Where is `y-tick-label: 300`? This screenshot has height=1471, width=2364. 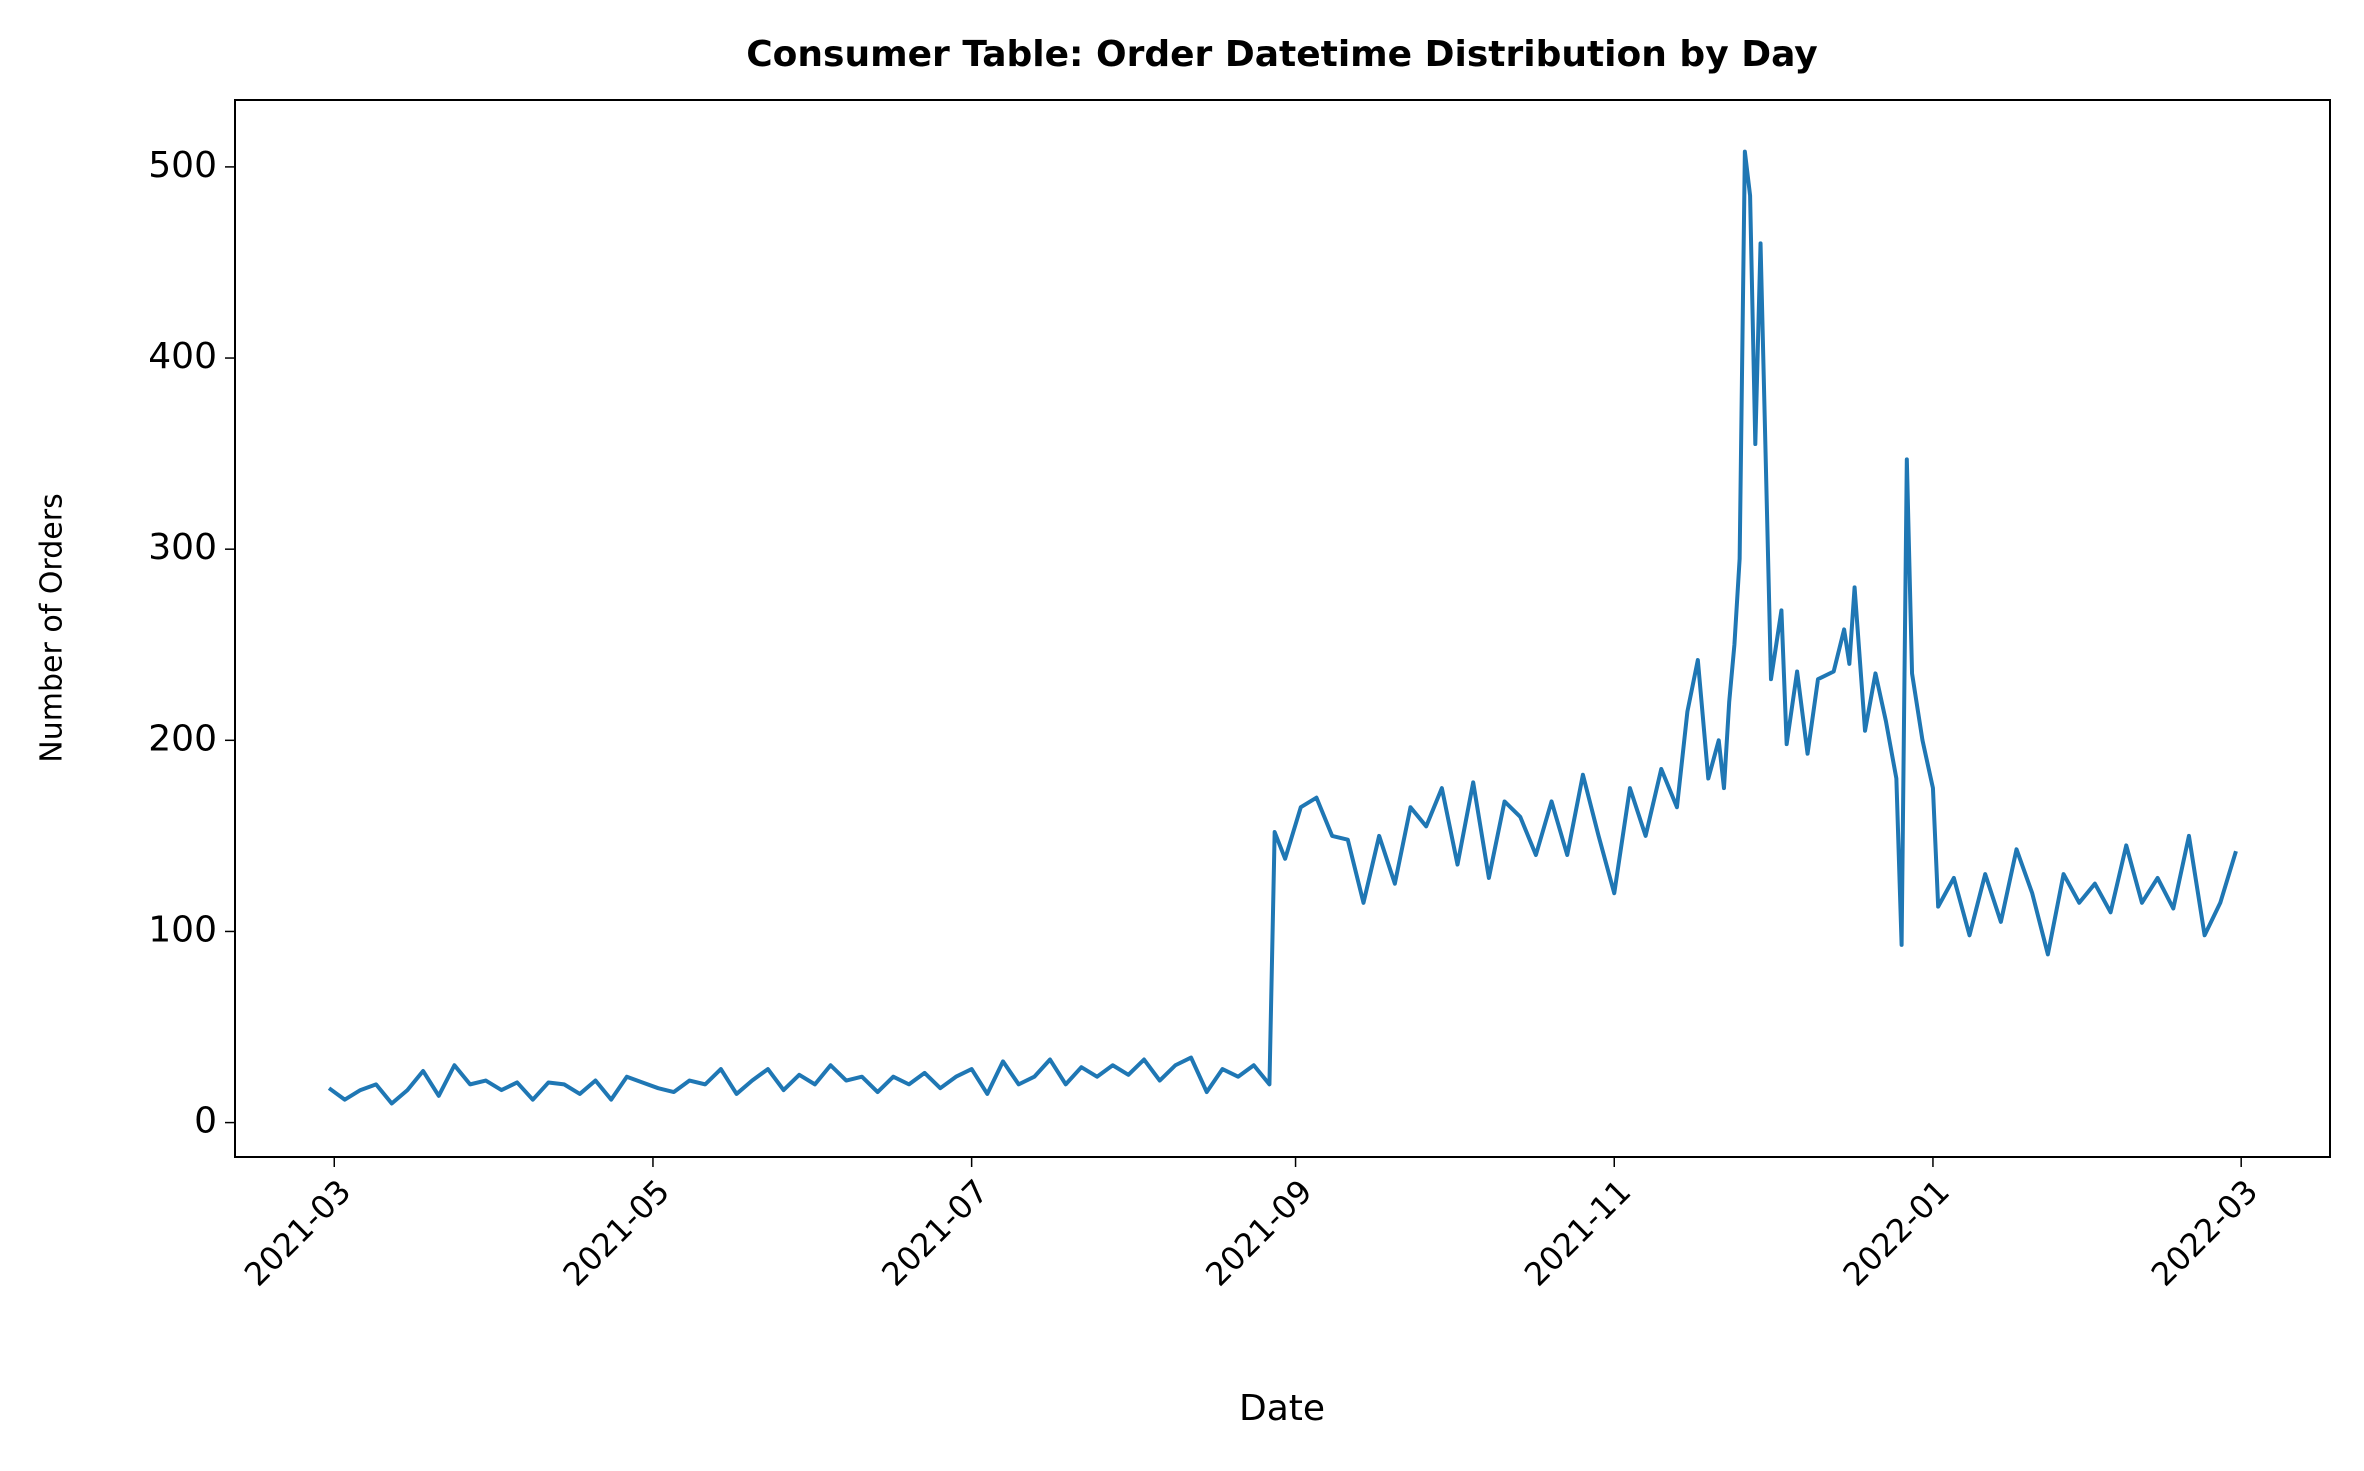
y-tick-label: 300 is located at coordinates (182, 547).